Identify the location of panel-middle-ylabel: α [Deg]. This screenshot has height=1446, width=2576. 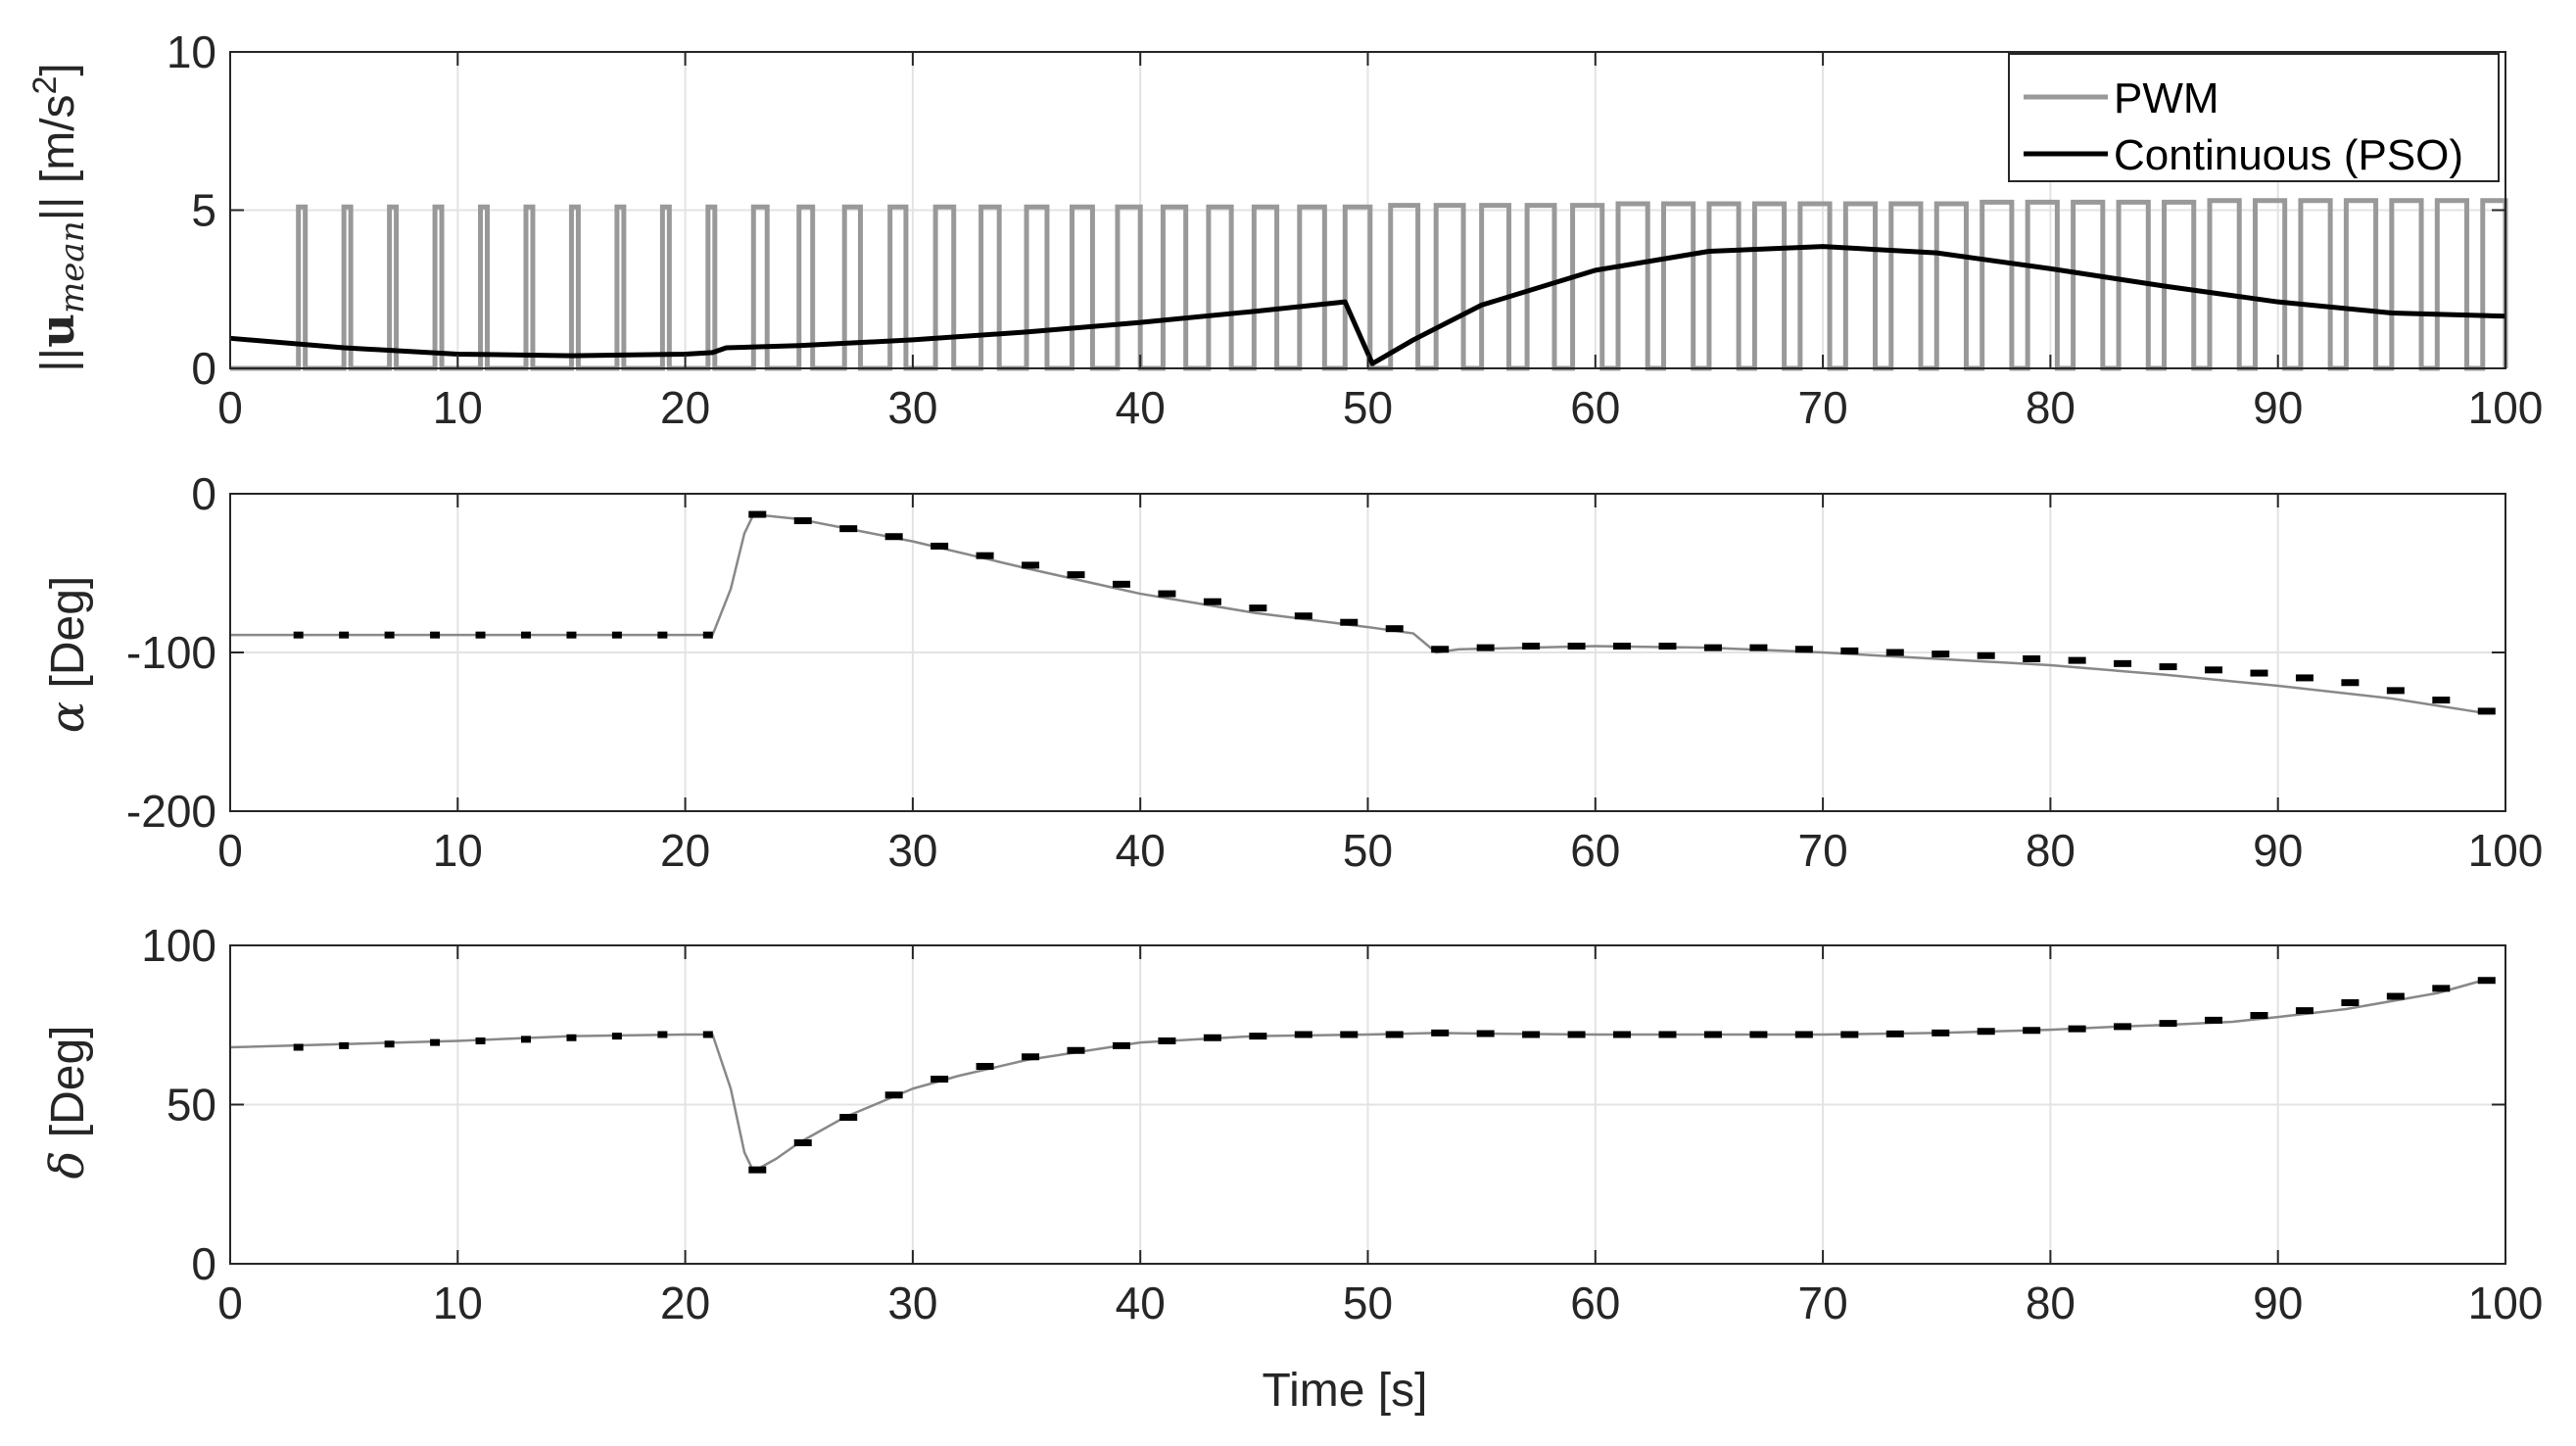
(67, 654).